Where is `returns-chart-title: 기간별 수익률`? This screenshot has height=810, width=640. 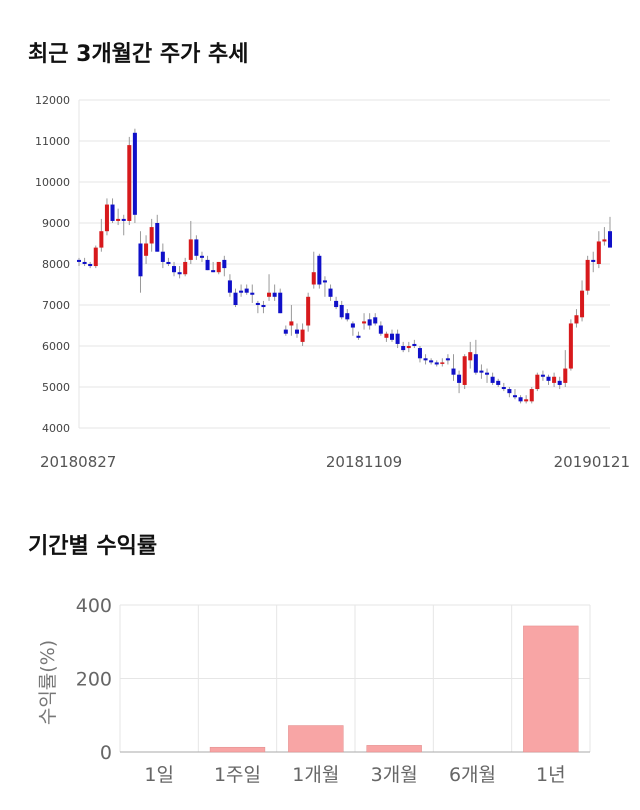
returns-chart-title: 기간별 수익률 is located at coordinates (93, 546).